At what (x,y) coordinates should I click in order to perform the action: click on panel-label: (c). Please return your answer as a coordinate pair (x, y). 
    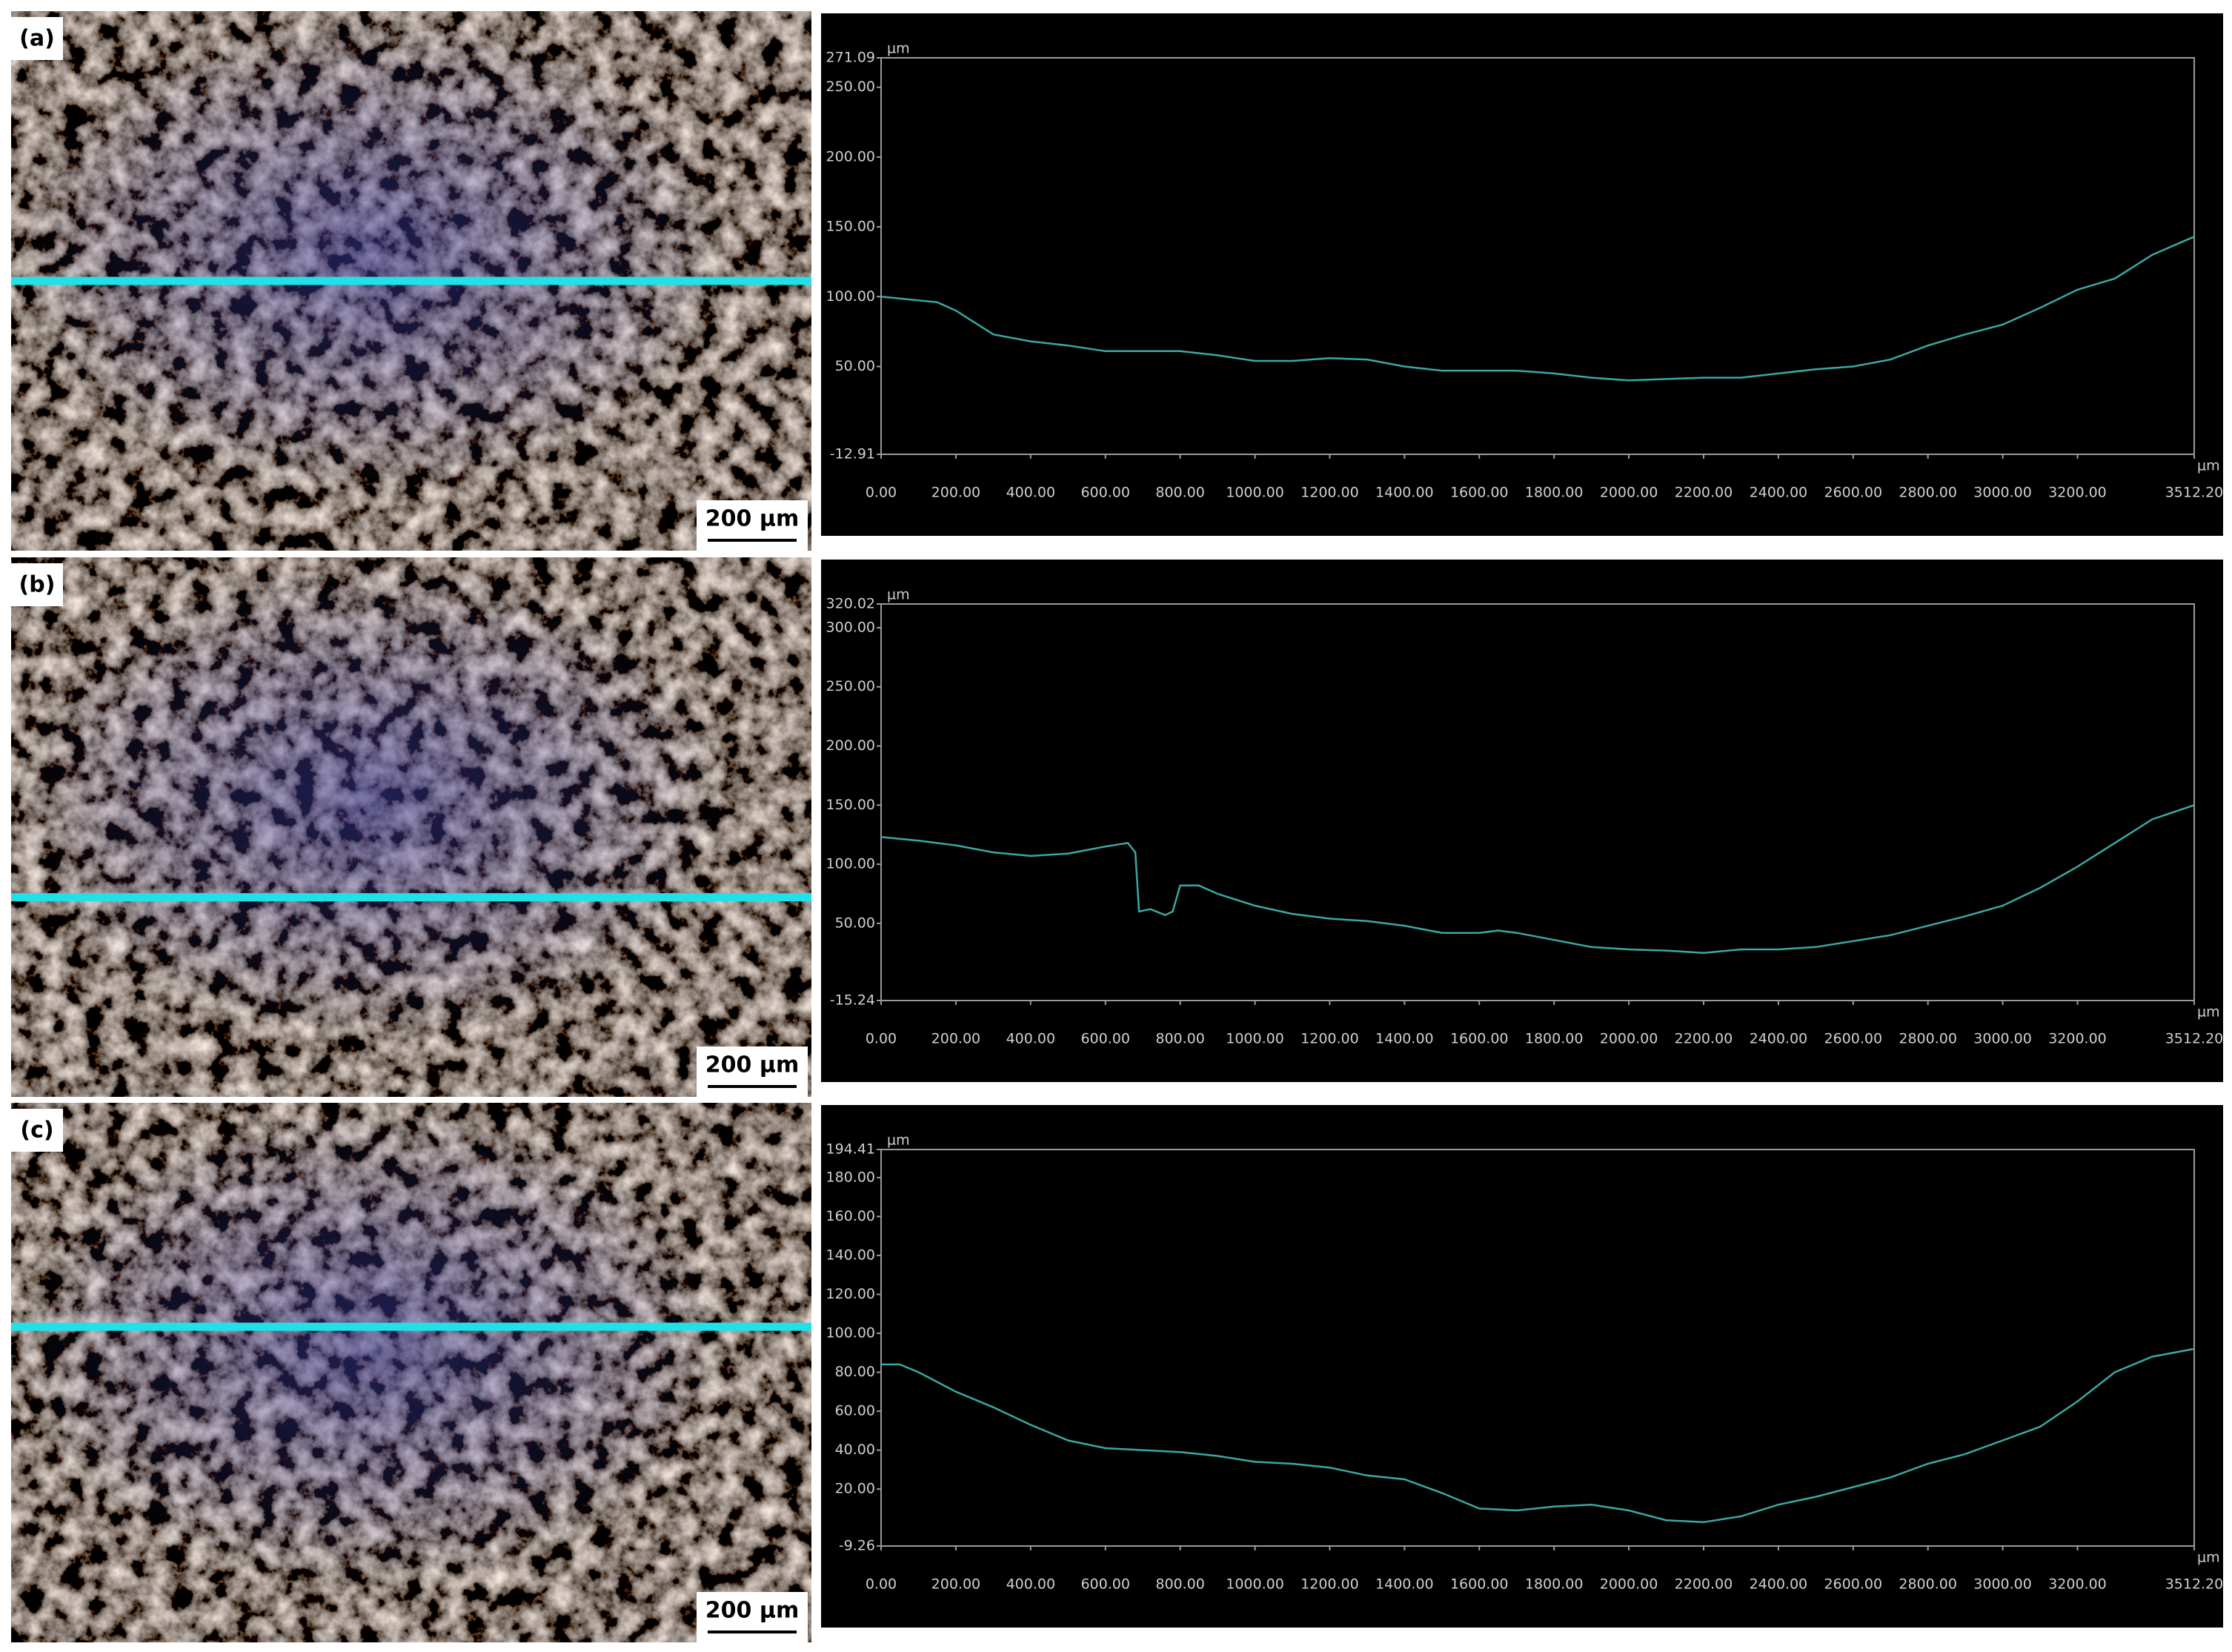
    Looking at the image, I should click on (36, 1131).